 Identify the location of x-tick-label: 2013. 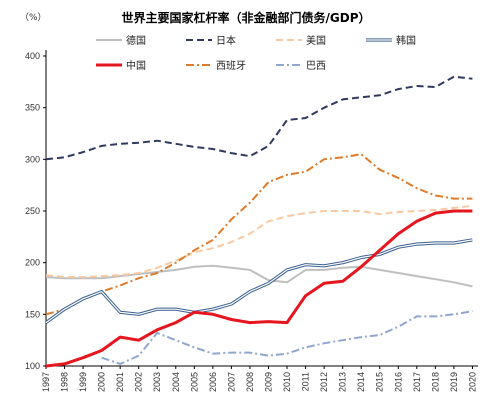
(343, 382).